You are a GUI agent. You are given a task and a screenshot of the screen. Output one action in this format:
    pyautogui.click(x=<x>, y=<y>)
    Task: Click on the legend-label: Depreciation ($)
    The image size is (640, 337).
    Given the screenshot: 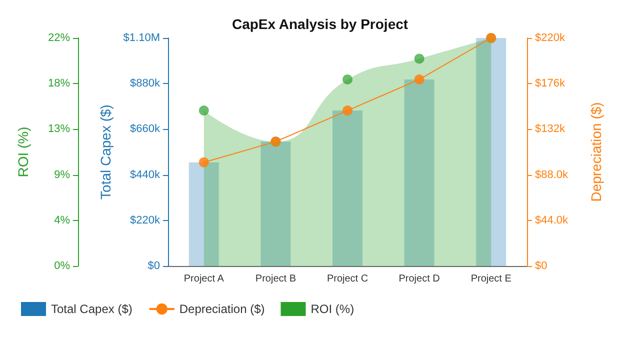 What is the action you would take?
    pyautogui.click(x=222, y=309)
    